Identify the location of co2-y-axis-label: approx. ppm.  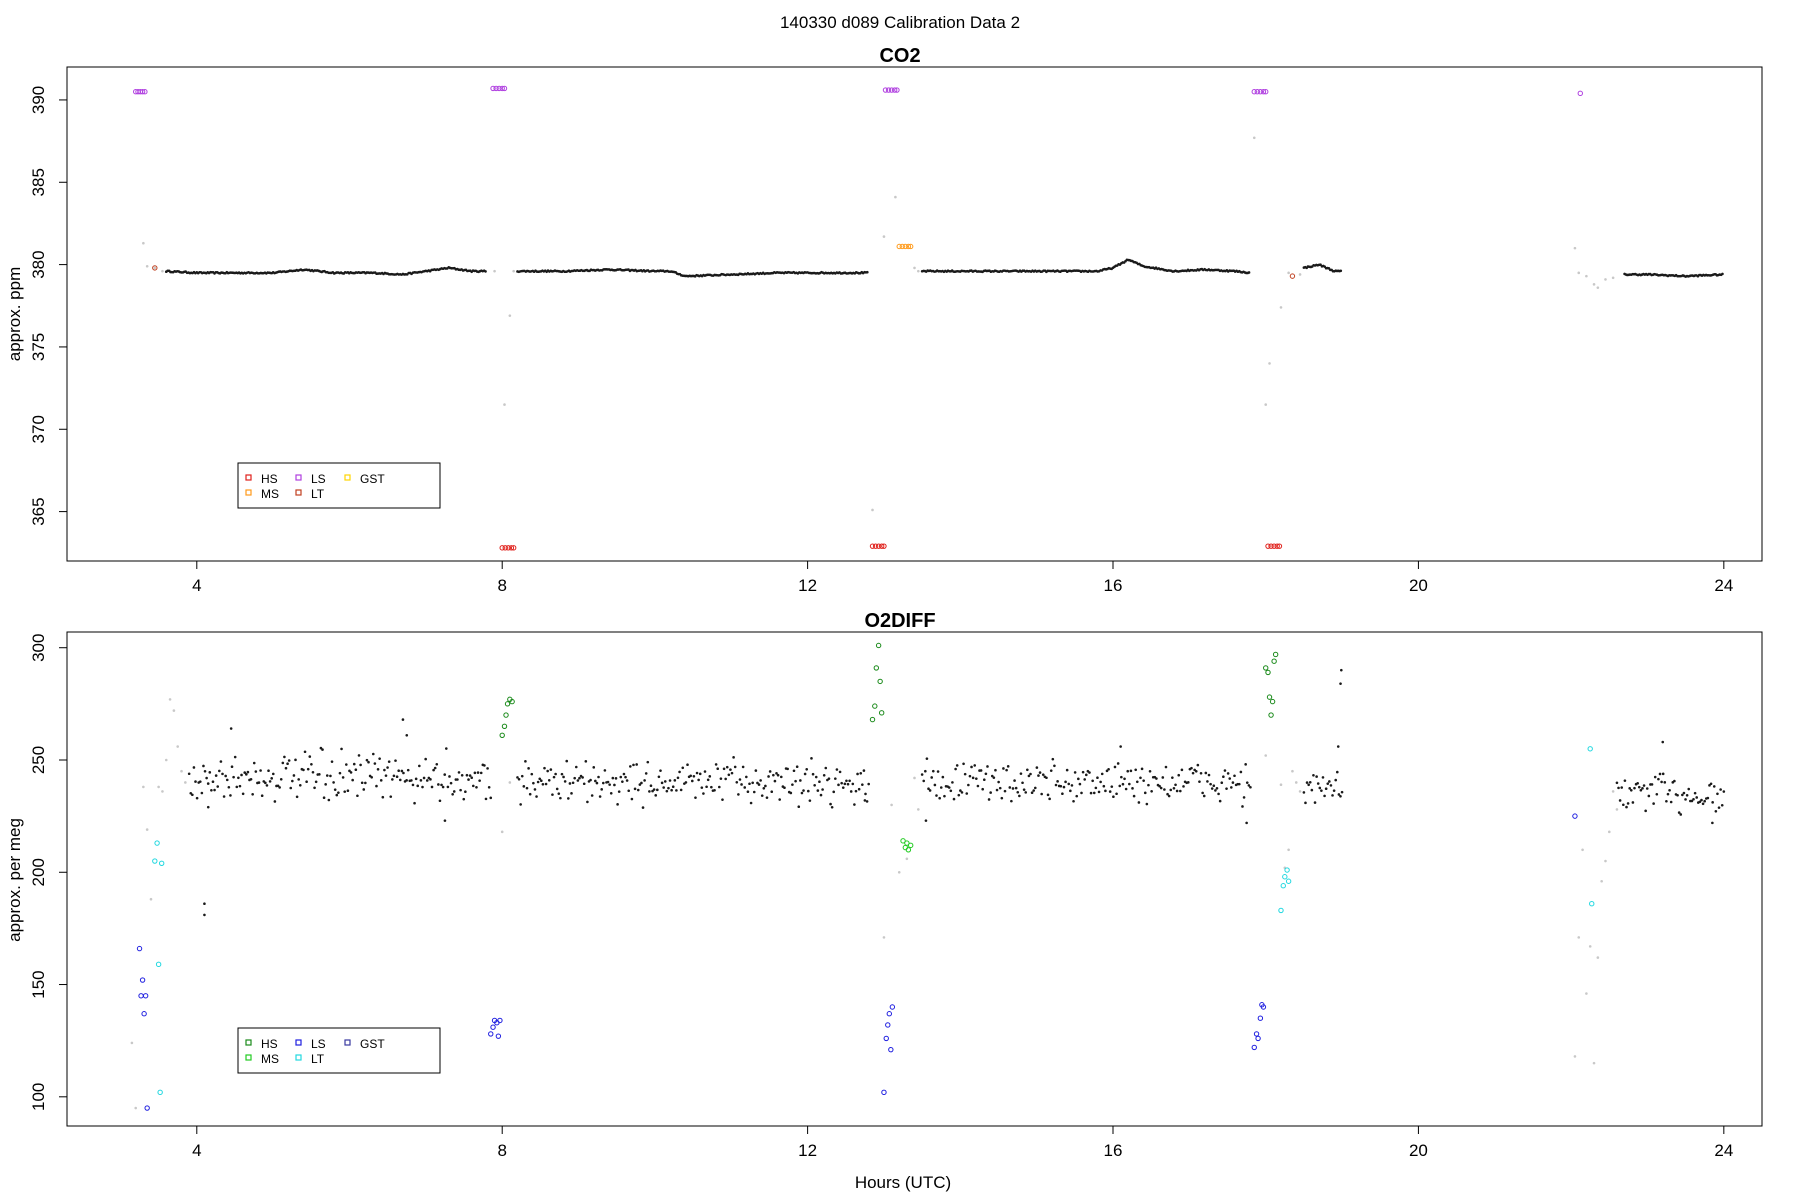
(14, 314).